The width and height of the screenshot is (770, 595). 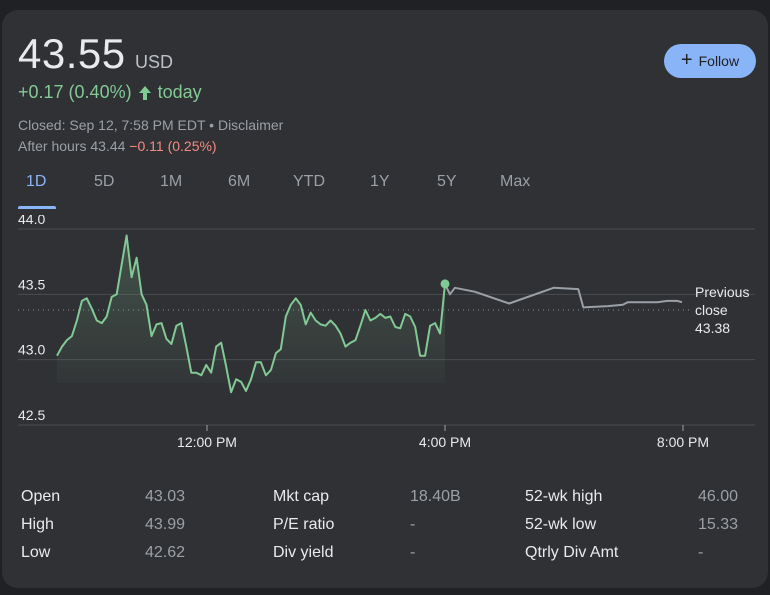 I want to click on after-hours-change: −0.11 (0.25%), so click(x=173, y=146).